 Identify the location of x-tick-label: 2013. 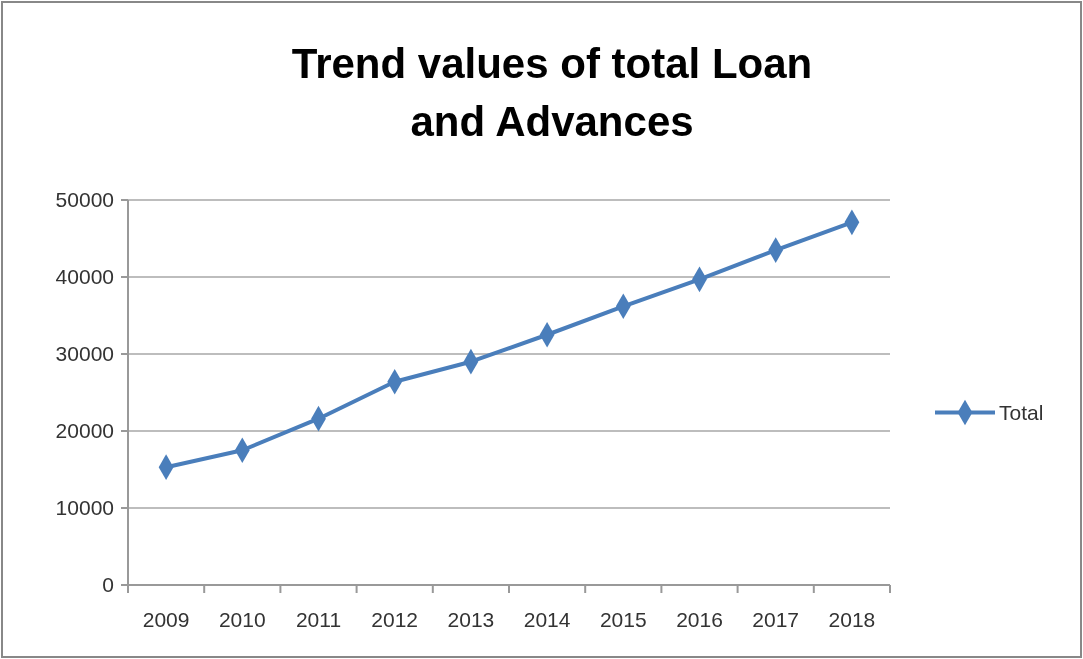
(471, 619).